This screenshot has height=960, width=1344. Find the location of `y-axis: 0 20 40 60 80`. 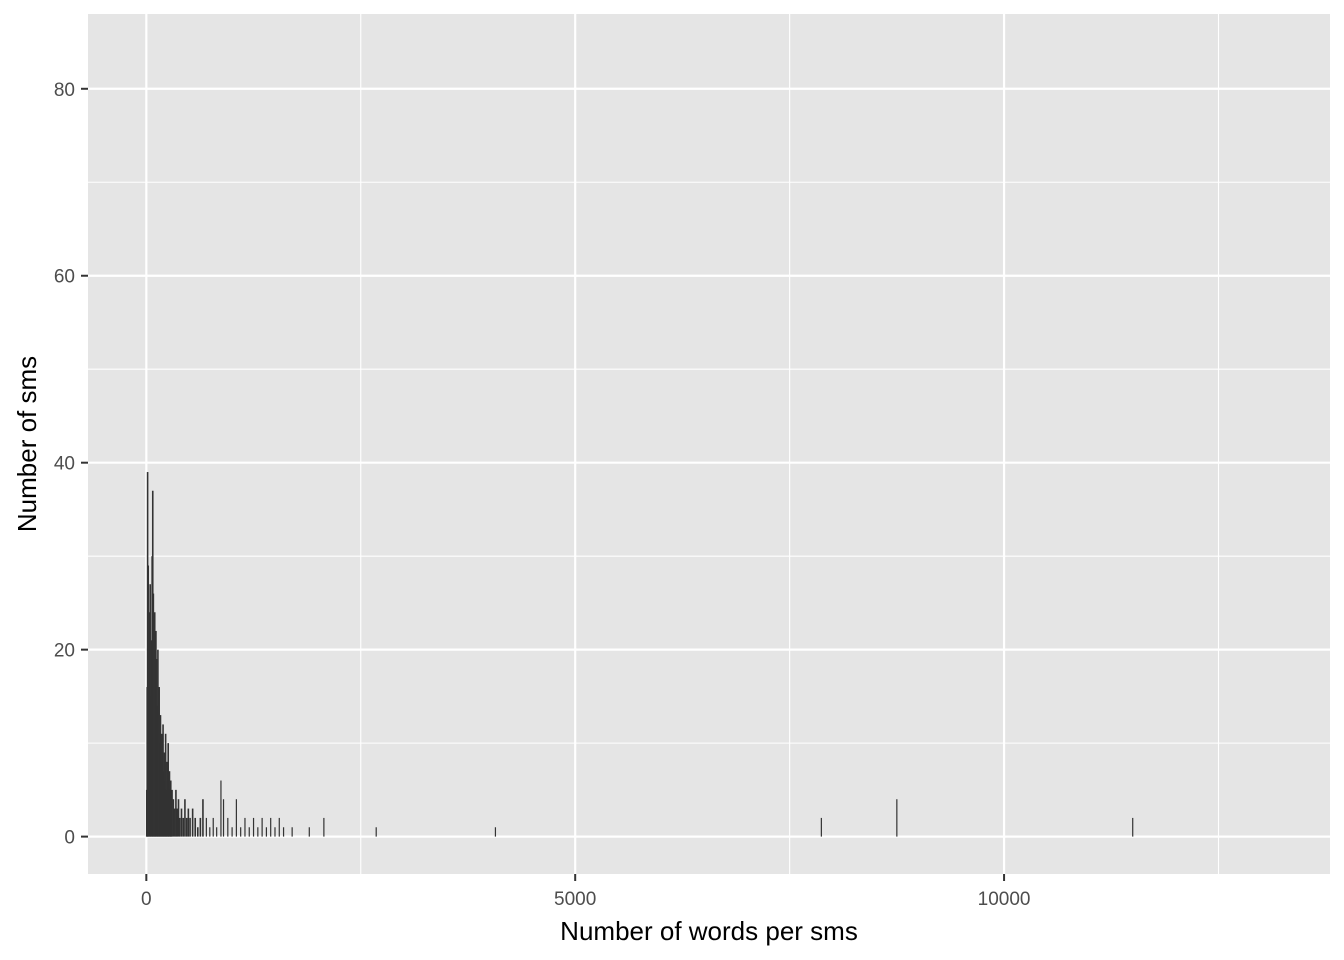

y-axis: 0 20 40 60 80 is located at coordinates (71, 464).